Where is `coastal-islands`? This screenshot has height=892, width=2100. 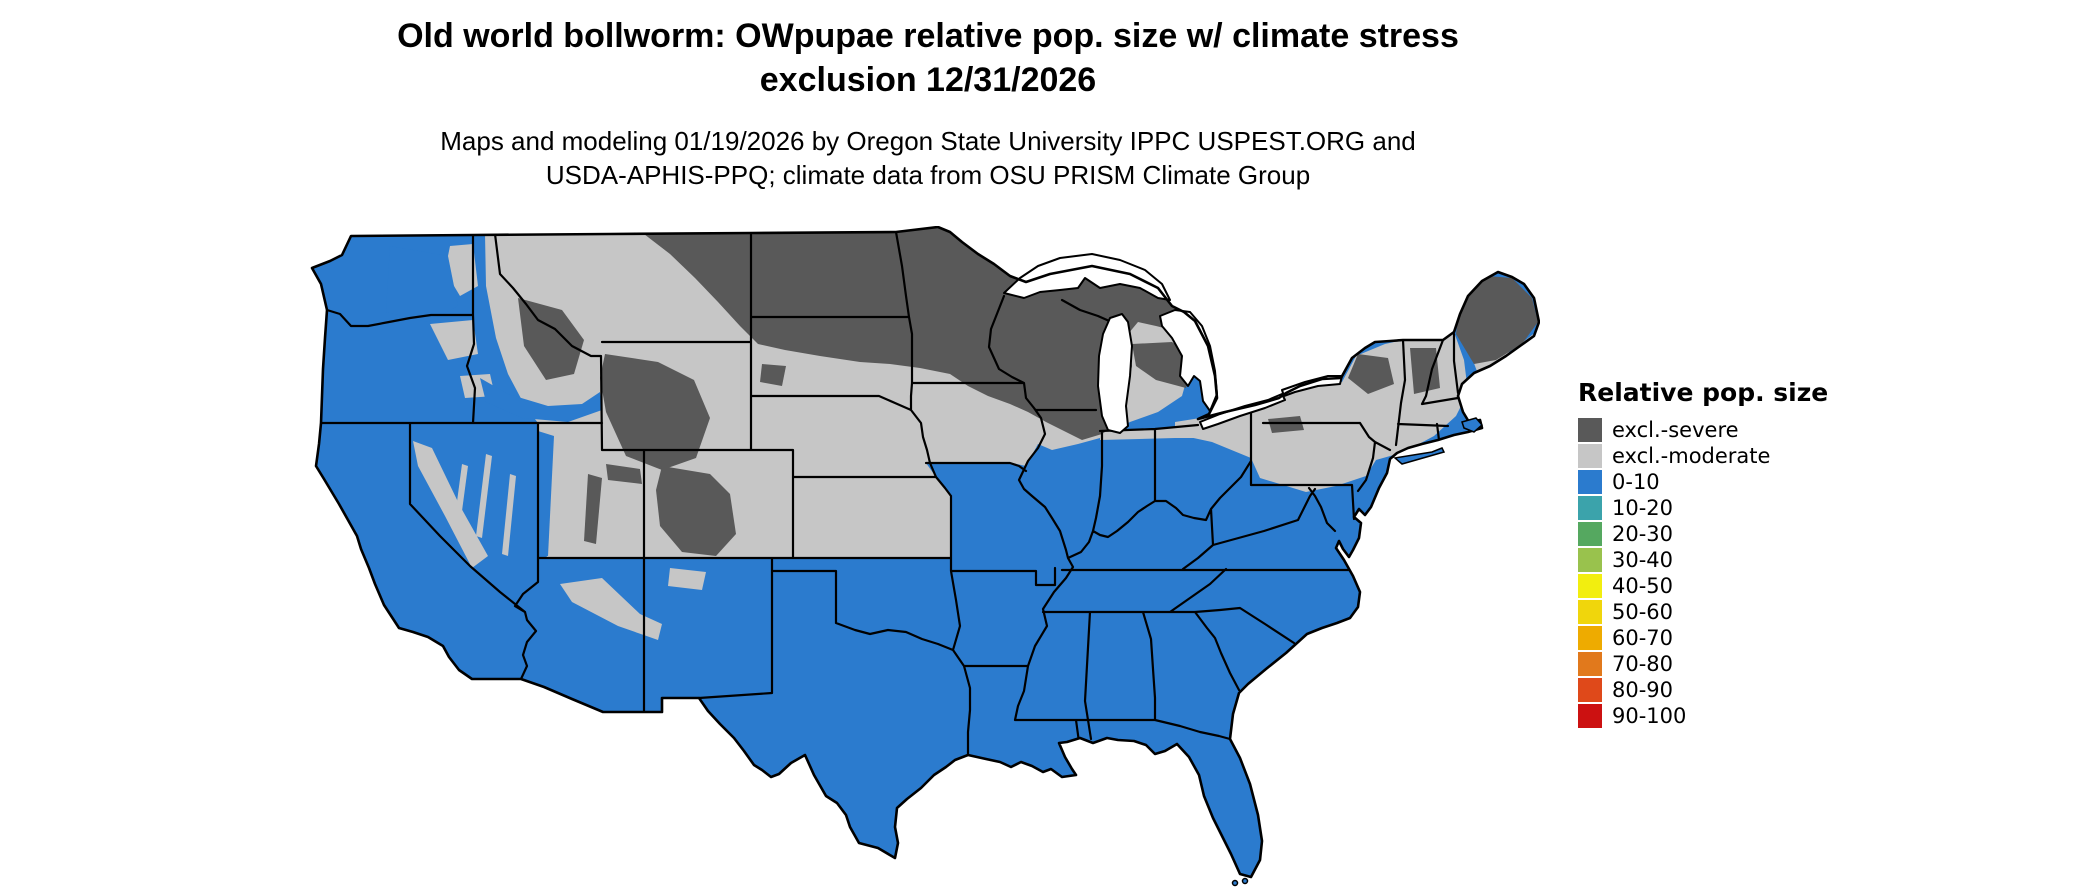
coastal-islands is located at coordinates (1357, 652).